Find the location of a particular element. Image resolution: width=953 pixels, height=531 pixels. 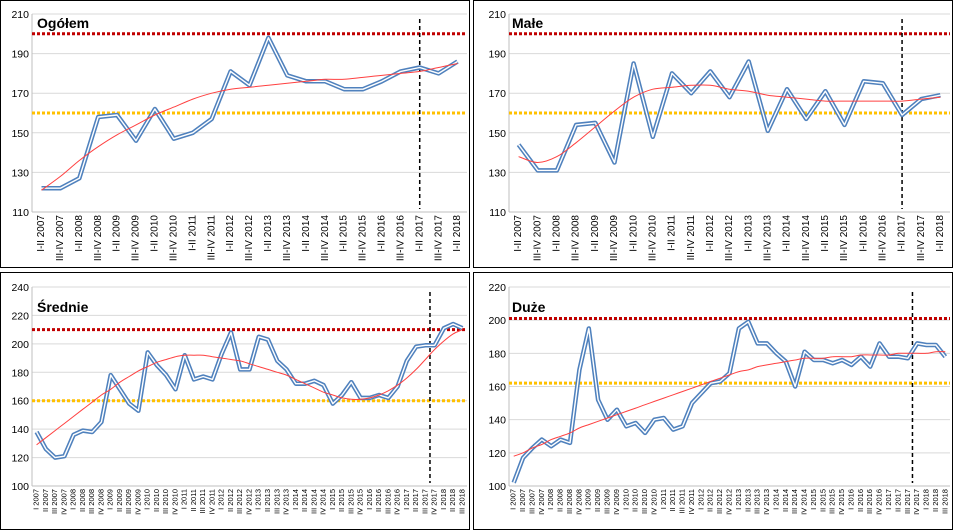

x-tick-ogolem-22: I-II 2018 is located at coordinates (457, 233).